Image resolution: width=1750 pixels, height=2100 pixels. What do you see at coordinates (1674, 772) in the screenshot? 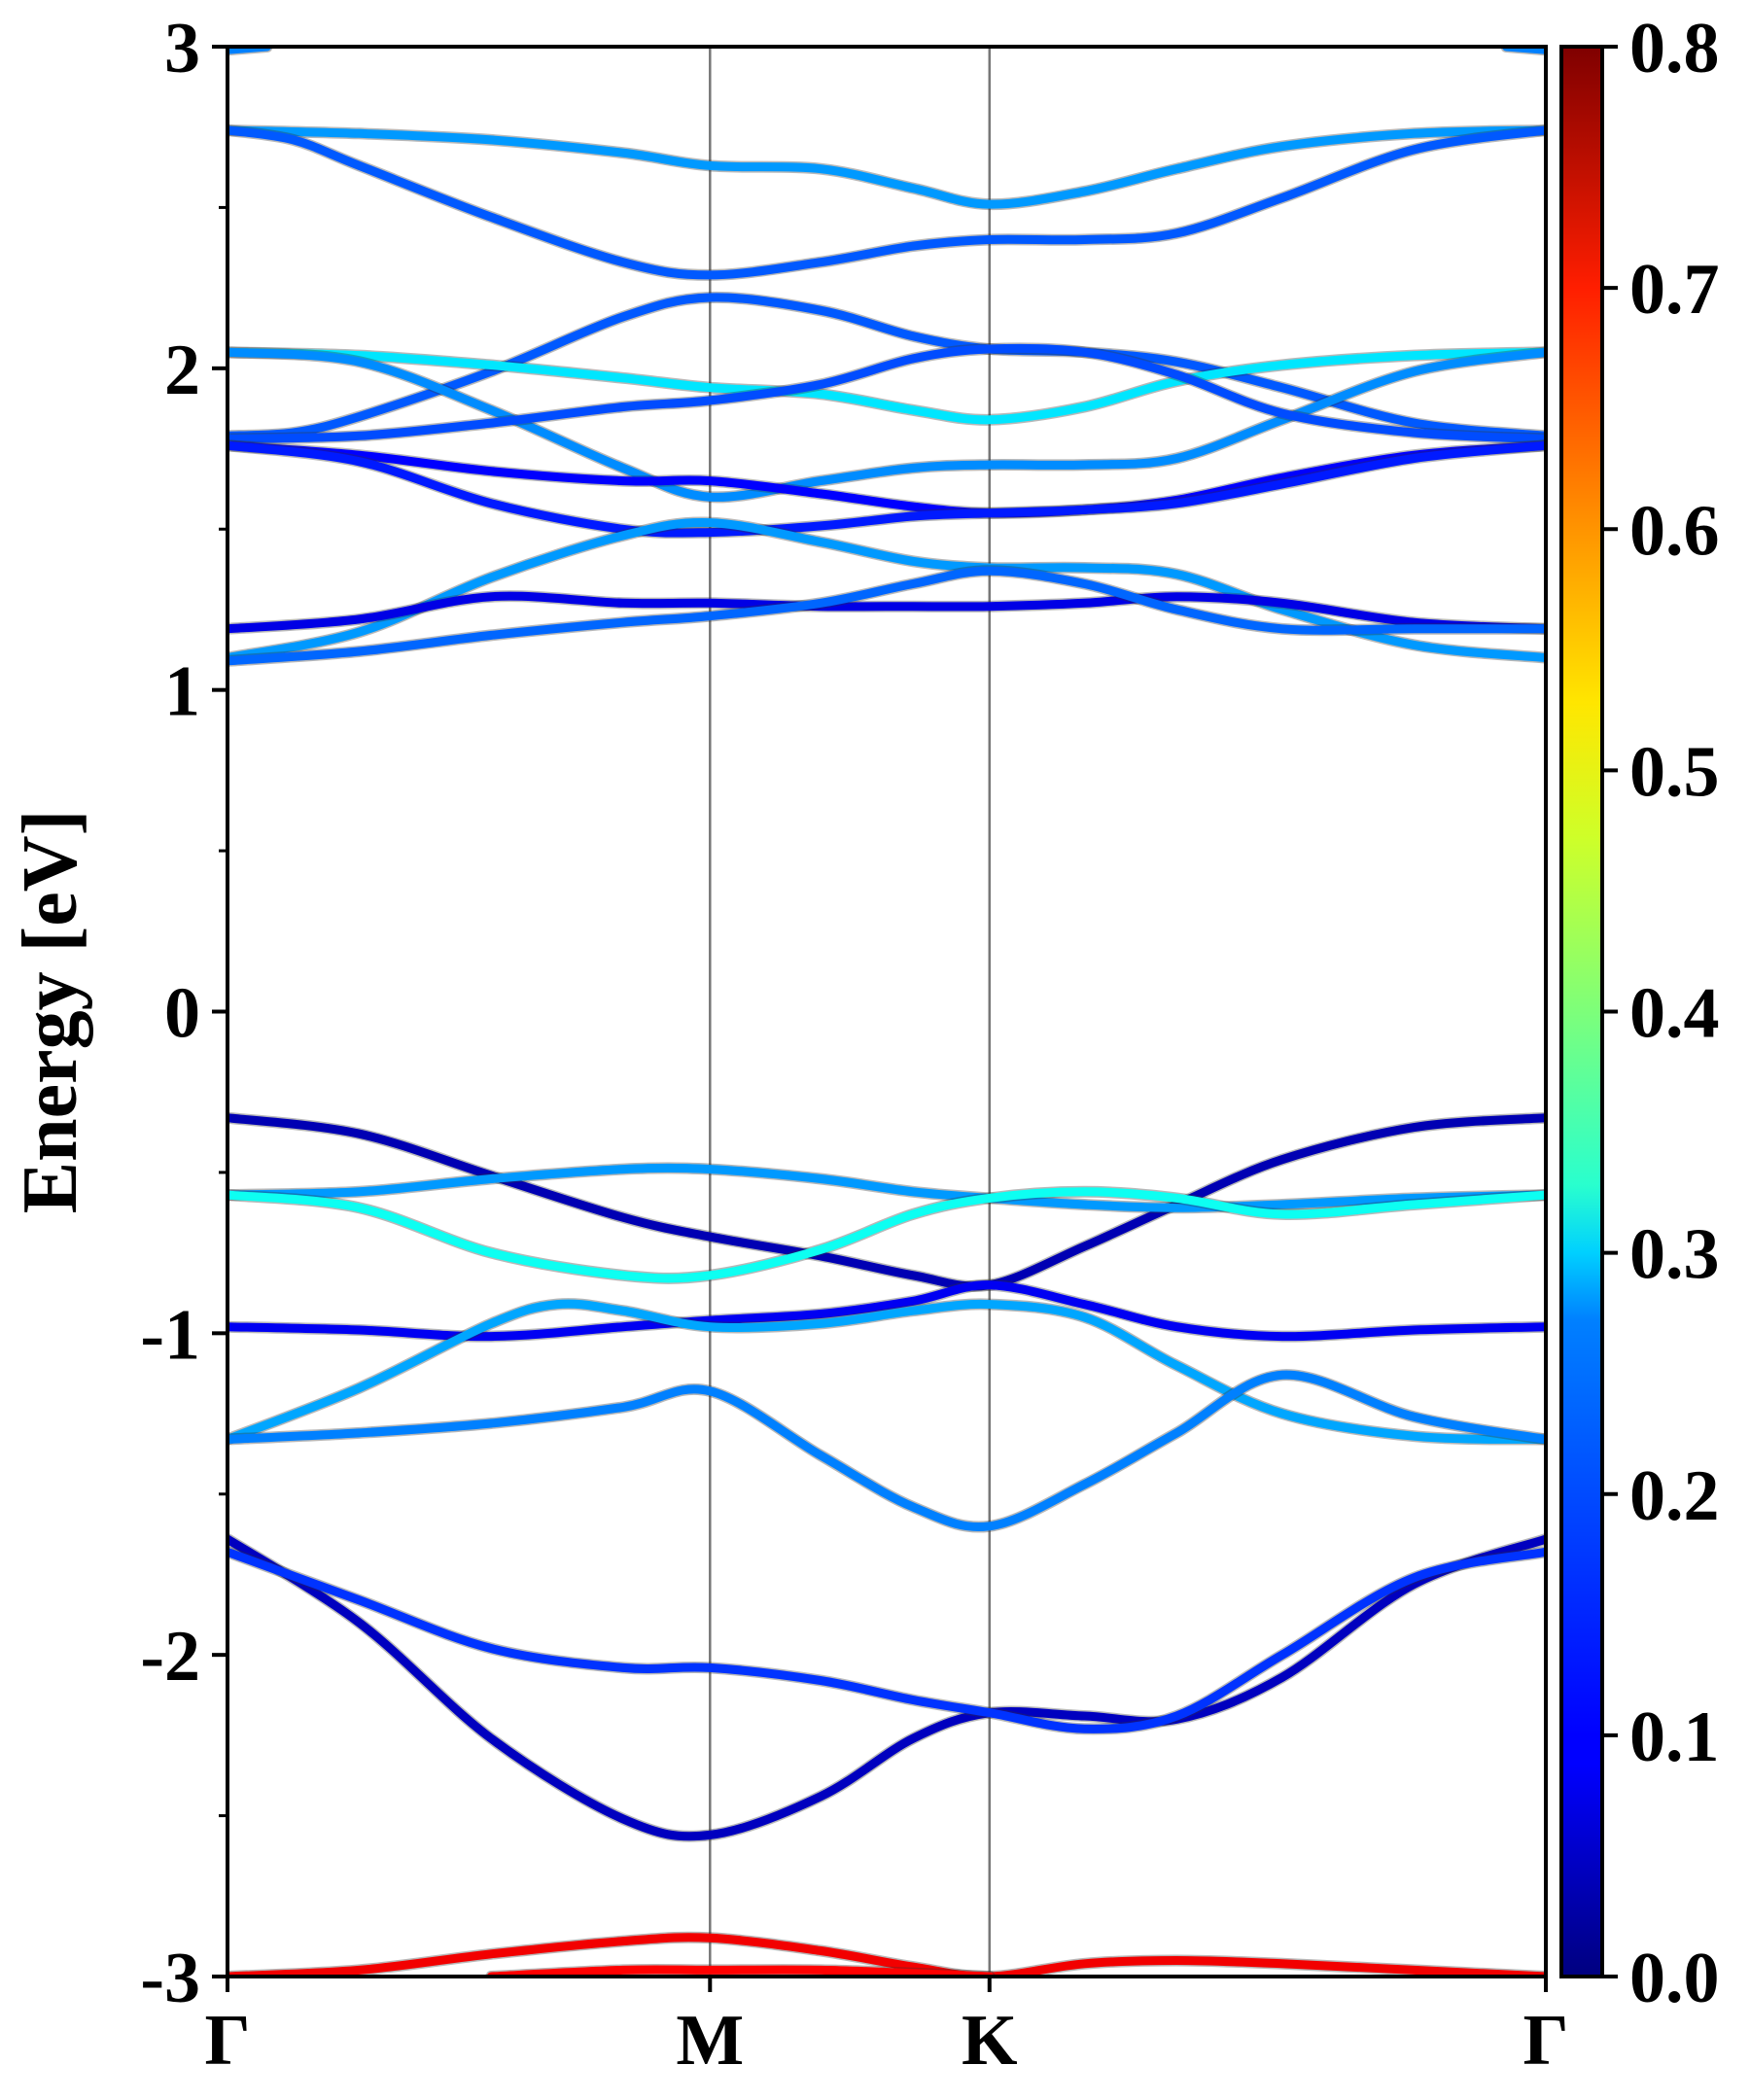
I see `colorbar-tick-label: 0.5` at bounding box center [1674, 772].